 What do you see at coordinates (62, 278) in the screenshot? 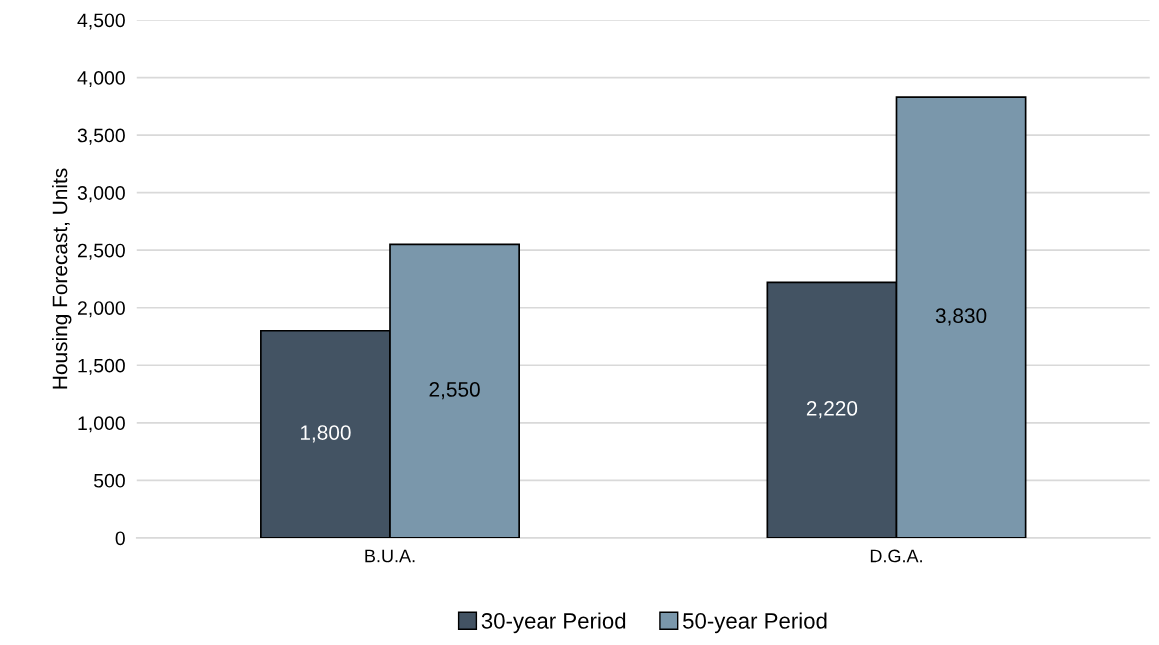
I see `y-axis-title: Housing Forecast, Units` at bounding box center [62, 278].